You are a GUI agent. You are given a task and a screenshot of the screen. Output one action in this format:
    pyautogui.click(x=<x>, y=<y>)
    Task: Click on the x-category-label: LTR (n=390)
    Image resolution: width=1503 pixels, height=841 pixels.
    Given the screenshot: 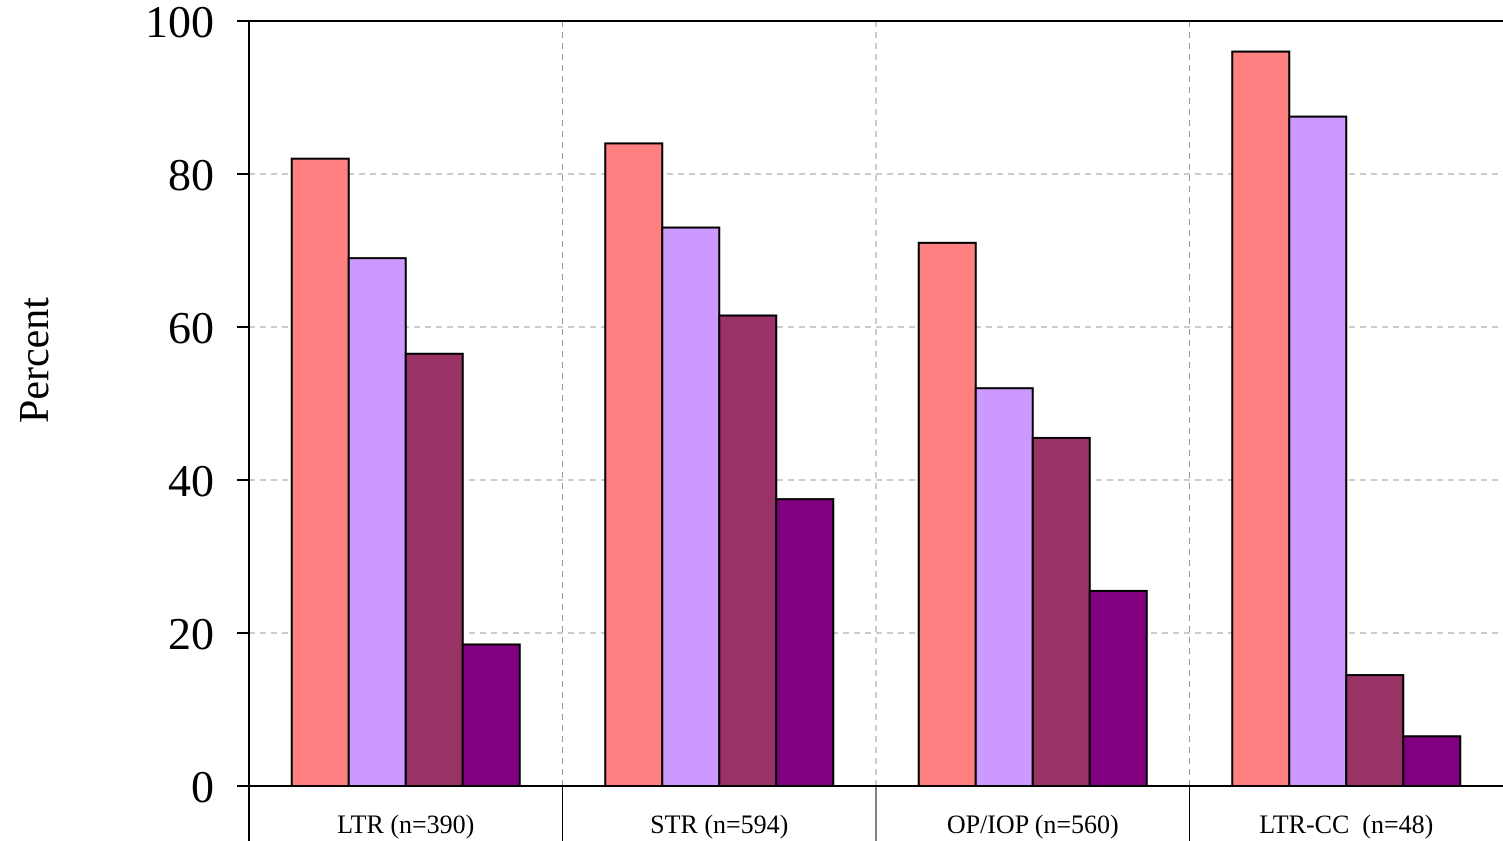 What is the action you would take?
    pyautogui.click(x=405, y=824)
    